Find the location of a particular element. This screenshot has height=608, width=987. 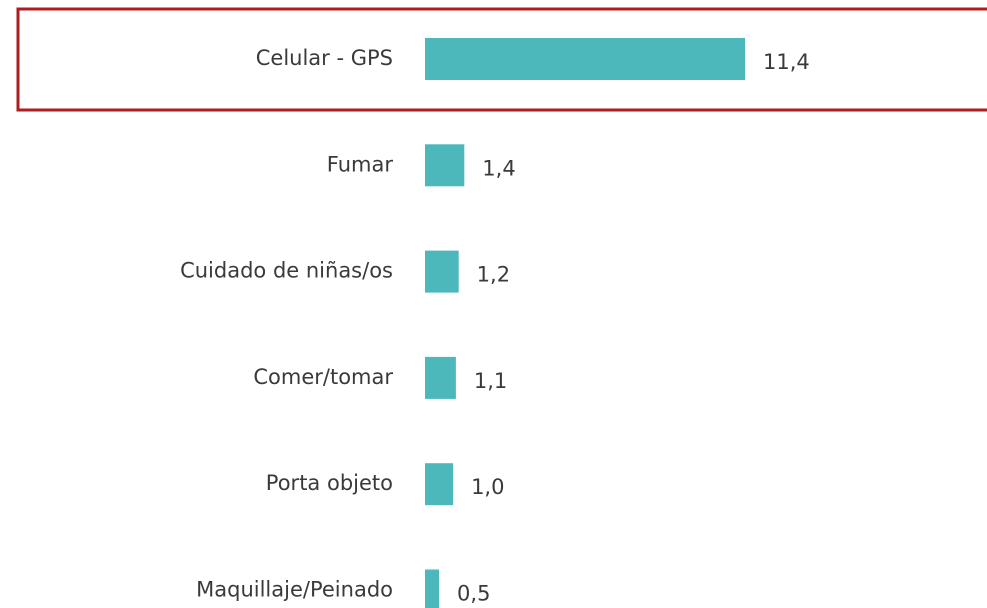

value-label: 1,0 is located at coordinates (487, 487).